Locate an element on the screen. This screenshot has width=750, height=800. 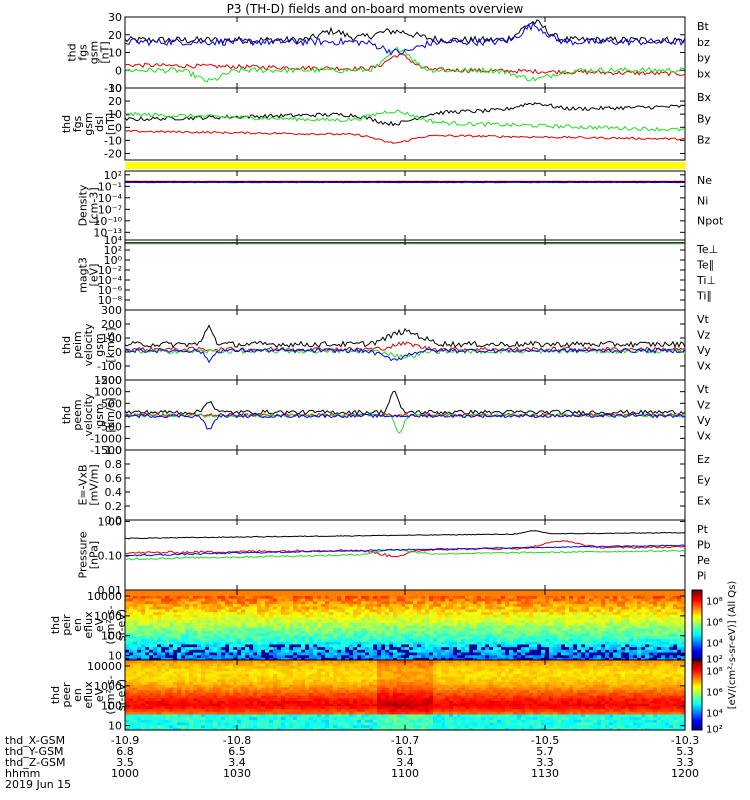
series-Pt is located at coordinates (405, 535).